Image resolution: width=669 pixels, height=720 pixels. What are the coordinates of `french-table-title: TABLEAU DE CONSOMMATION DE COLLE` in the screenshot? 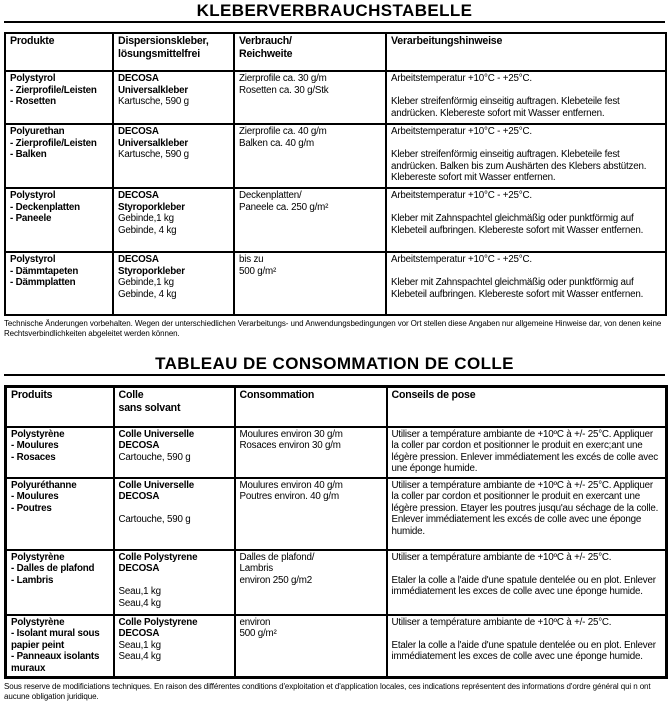 It's located at (334, 363).